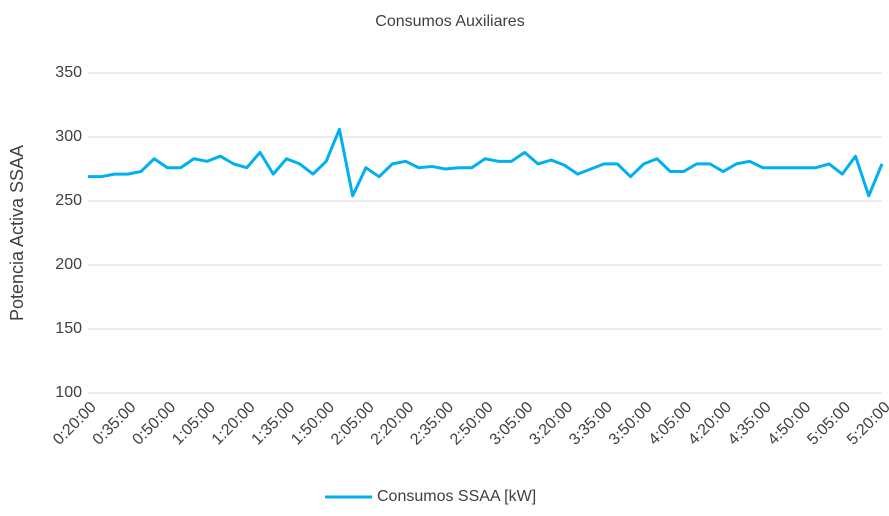 This screenshot has height=516, width=889. Describe the element at coordinates (631, 424) in the screenshot. I see `x-tick-label: 3:50:00` at that location.